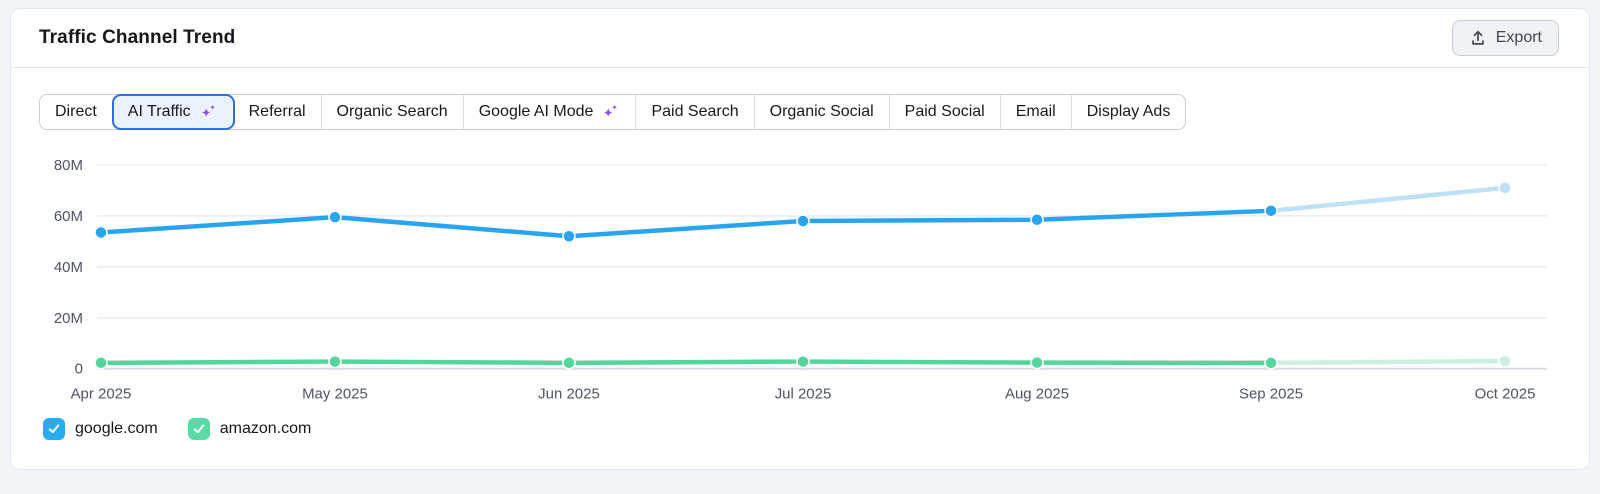  Describe the element at coordinates (173, 112) in the screenshot. I see `tab-ai-traffic: AI Traffic` at that location.